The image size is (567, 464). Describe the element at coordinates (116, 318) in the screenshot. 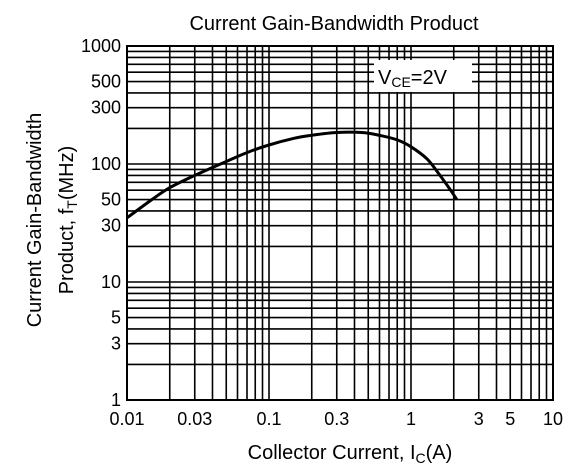

I see `y-tick-label: 5` at that location.